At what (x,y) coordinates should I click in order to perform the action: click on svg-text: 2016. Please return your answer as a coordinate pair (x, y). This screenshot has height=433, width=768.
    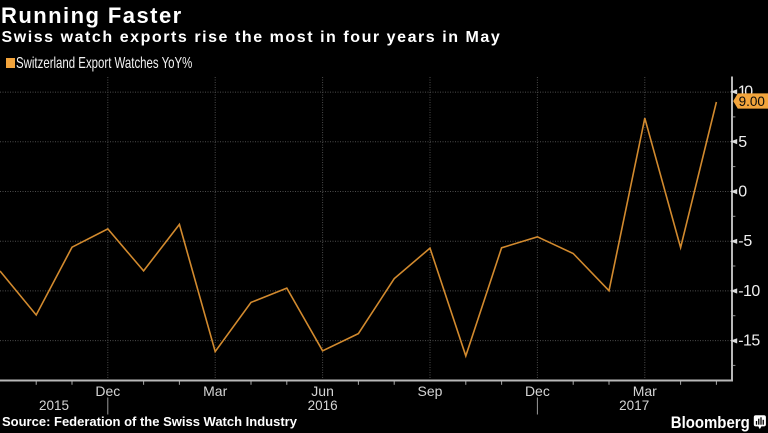
    Looking at the image, I should click on (323, 405).